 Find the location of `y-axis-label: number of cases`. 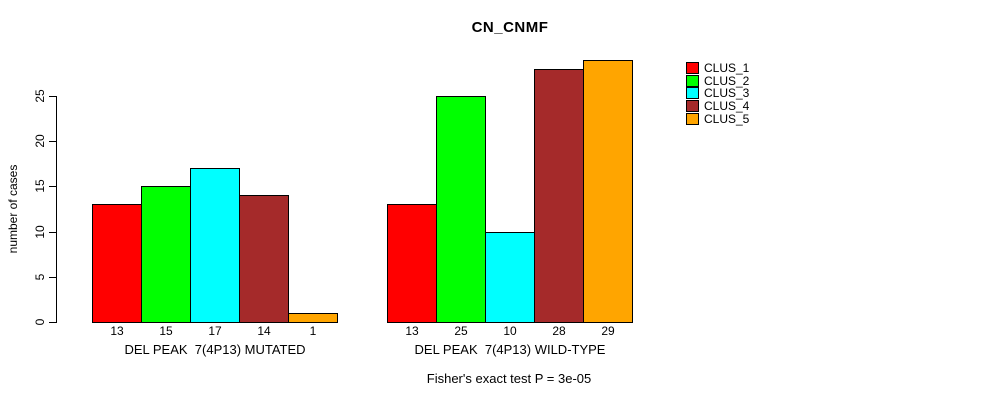

y-axis-label: number of cases is located at coordinates (13, 209).